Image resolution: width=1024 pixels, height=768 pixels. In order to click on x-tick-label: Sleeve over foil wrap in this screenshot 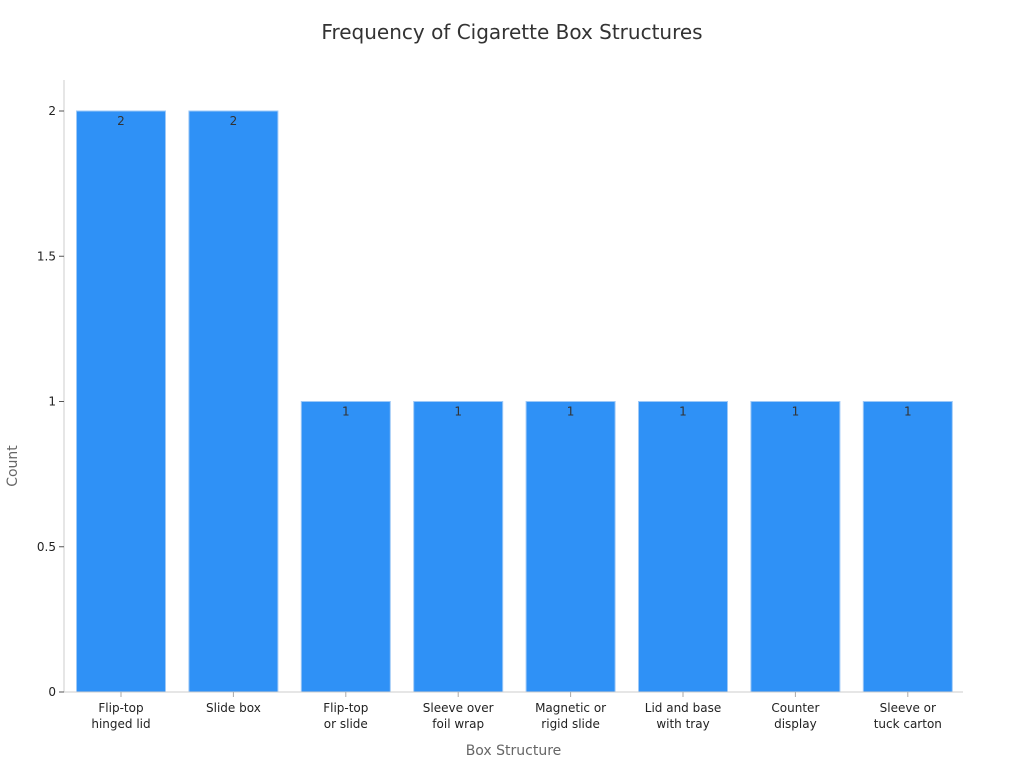, I will do `click(458, 716)`.